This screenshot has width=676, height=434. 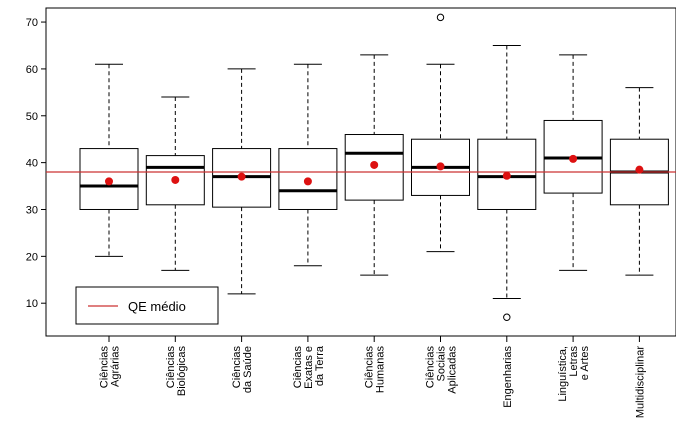 I want to click on x-category-label-line: Exatas e, so click(x=309, y=367).